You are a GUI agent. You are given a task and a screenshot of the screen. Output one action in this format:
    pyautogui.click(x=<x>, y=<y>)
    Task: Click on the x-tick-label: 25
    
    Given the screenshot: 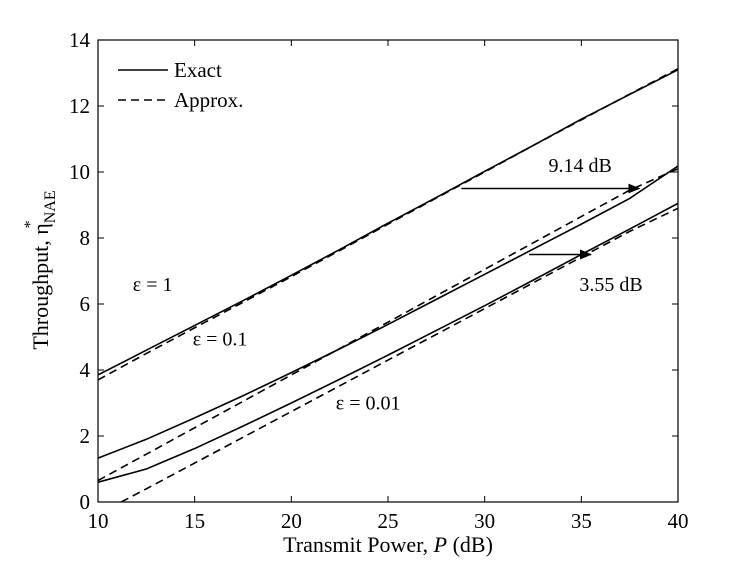 What is the action you would take?
    pyautogui.click(x=388, y=521)
    